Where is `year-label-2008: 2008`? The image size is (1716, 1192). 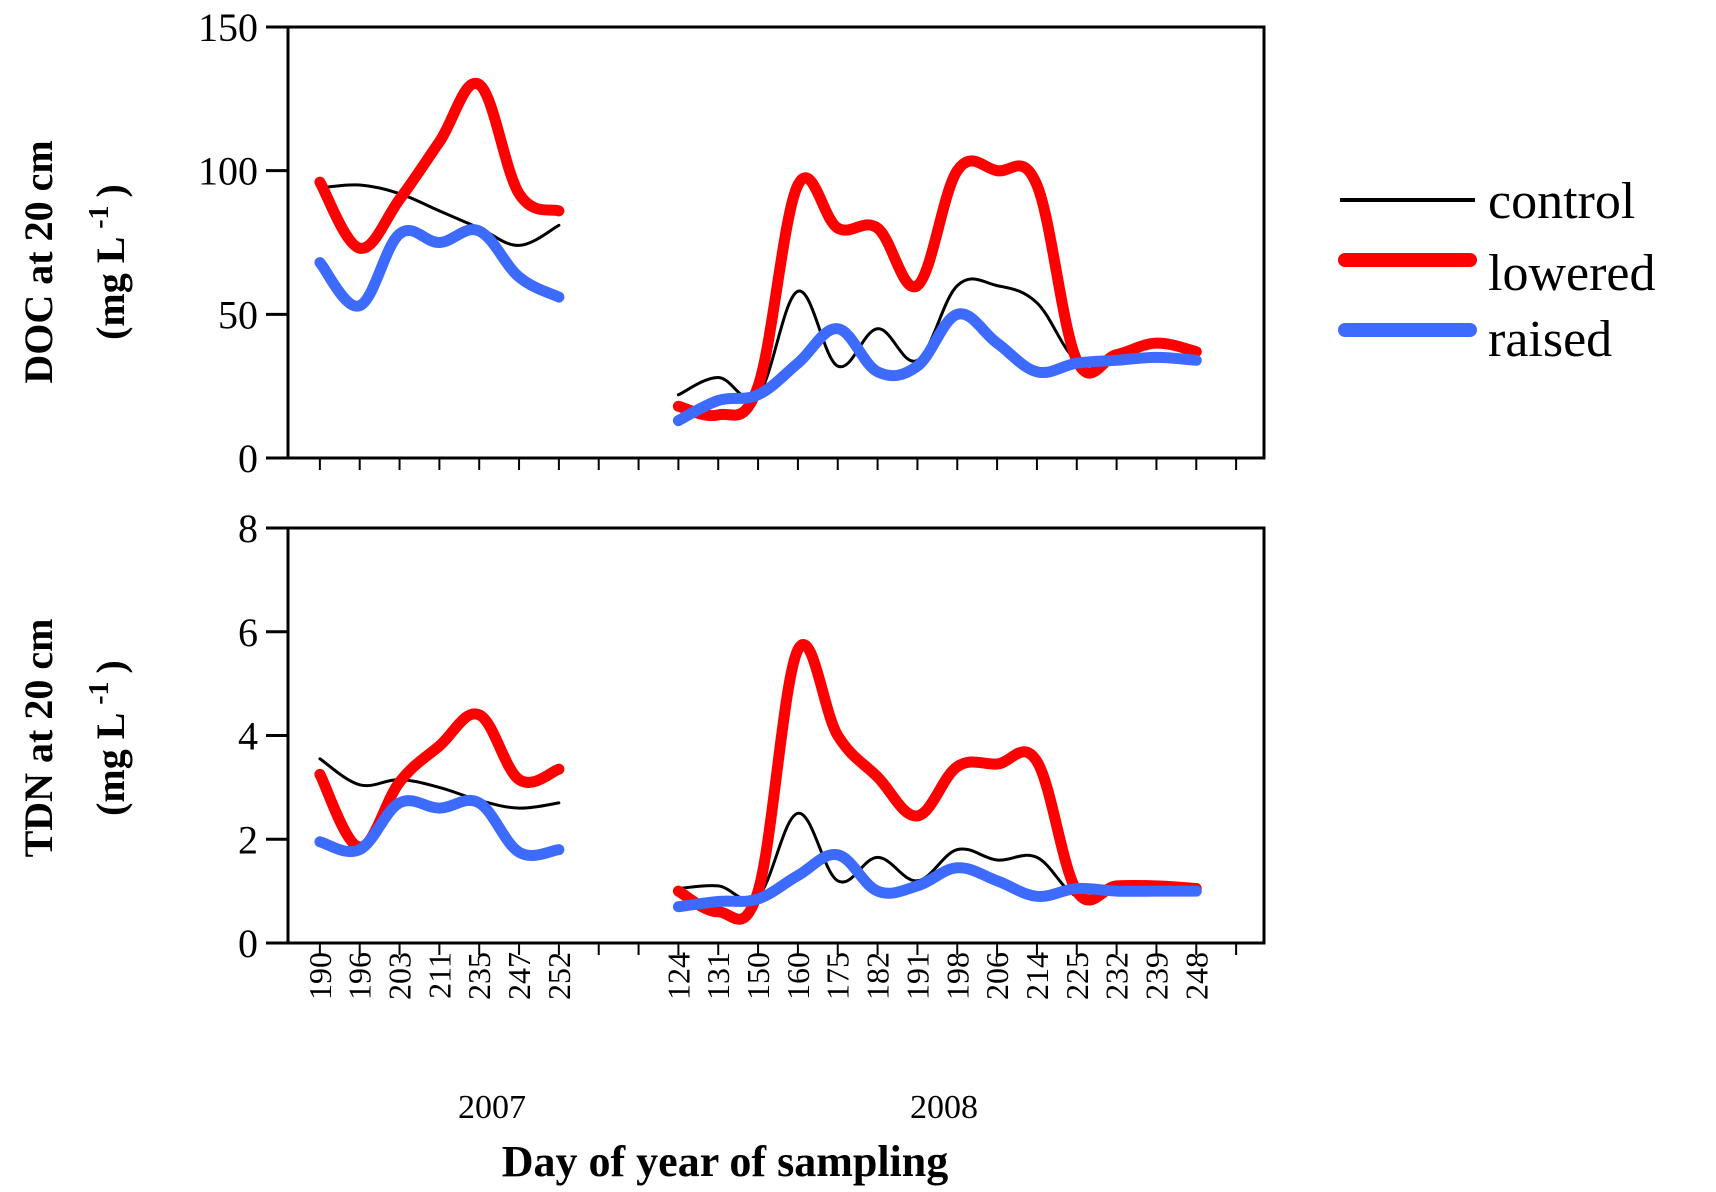
year-label-2008: 2008 is located at coordinates (944, 1107).